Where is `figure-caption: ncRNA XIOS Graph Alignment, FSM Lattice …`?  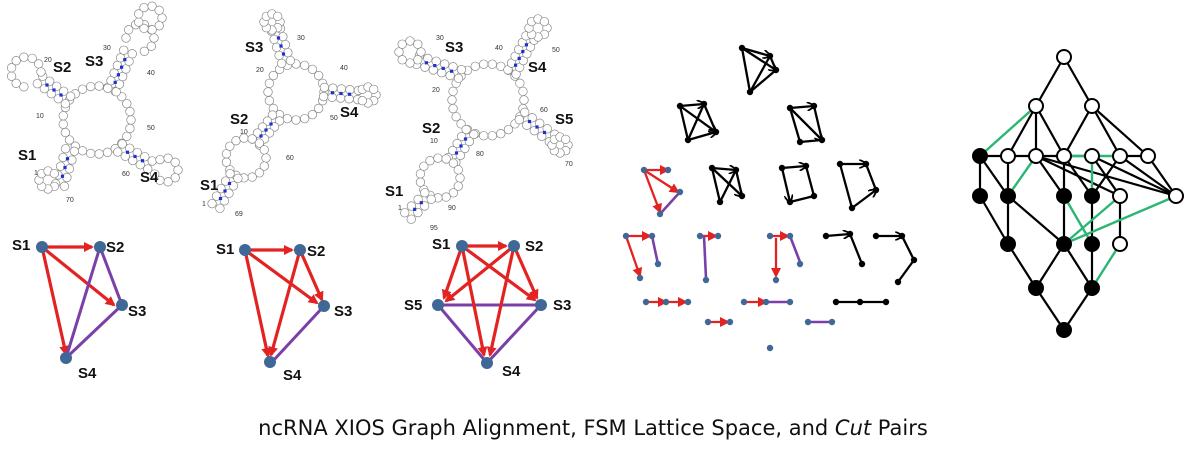 figure-caption: ncRNA XIOS Graph Alignment, FSM Lattice … is located at coordinates (593, 428).